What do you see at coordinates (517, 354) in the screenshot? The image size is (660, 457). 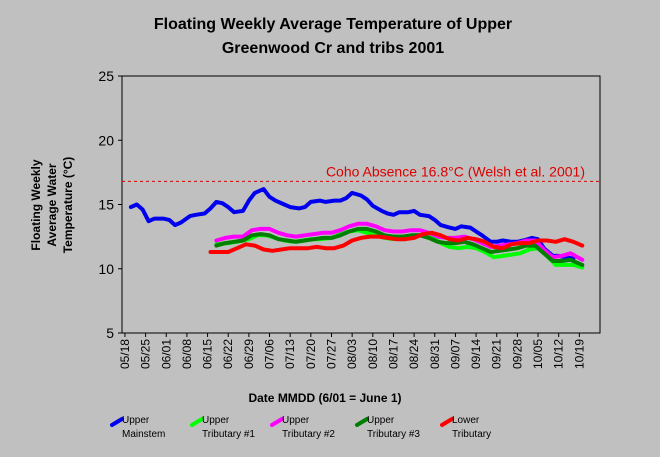 I see `x-tick-label: 09/28` at bounding box center [517, 354].